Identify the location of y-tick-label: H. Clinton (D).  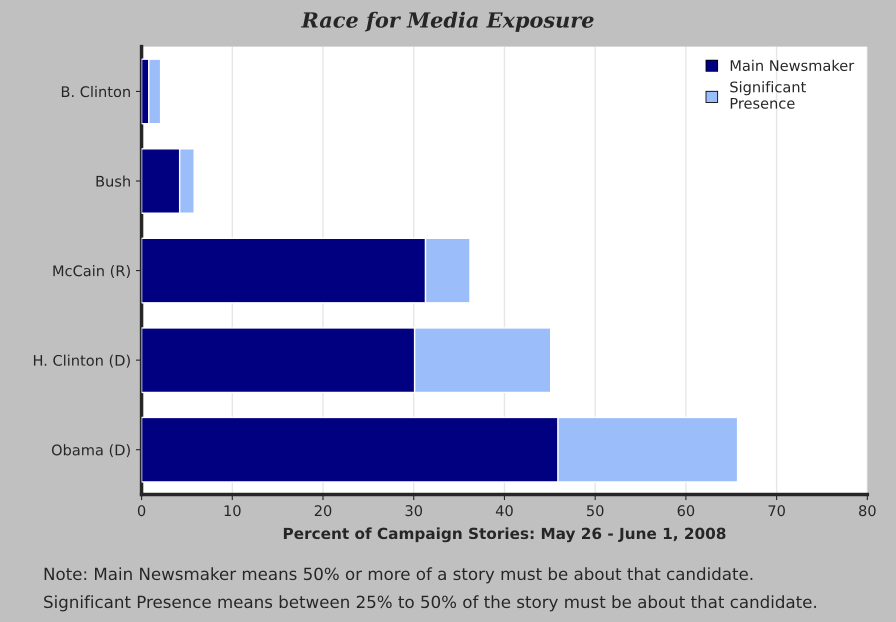
(82, 361).